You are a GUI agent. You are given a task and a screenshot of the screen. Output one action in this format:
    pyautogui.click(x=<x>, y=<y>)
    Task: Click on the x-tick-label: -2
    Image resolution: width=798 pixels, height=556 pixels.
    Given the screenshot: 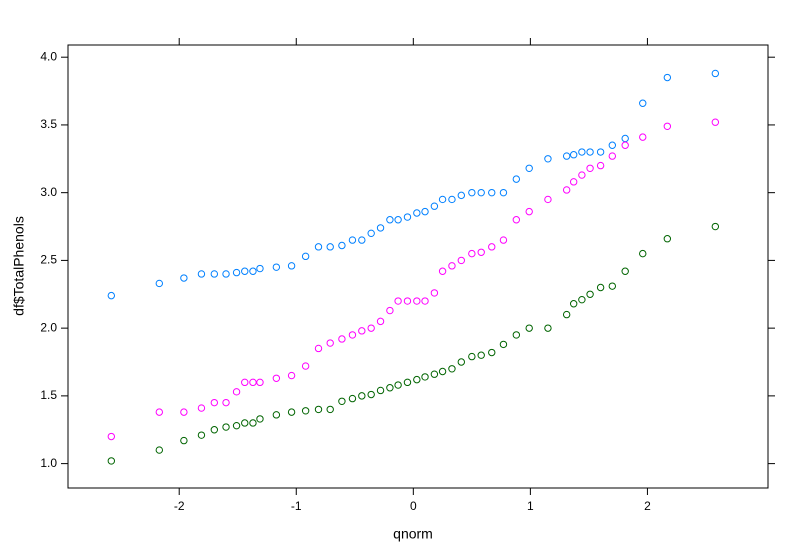 What is the action you would take?
    pyautogui.click(x=179, y=506)
    